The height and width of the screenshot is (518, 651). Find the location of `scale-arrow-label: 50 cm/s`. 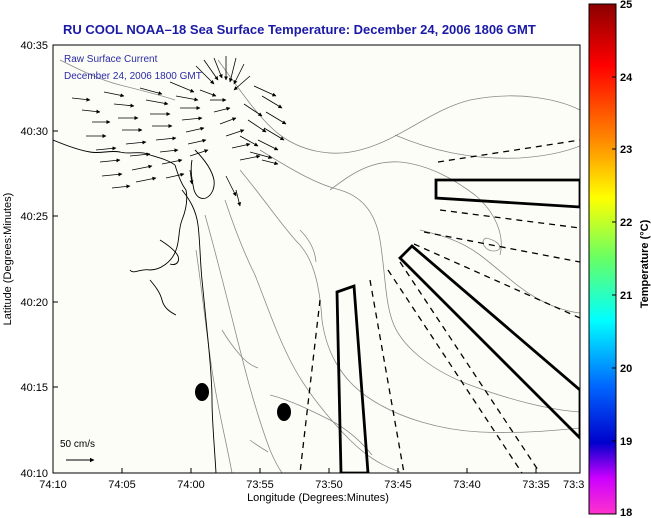

scale-arrow-label: 50 cm/s is located at coordinates (77, 444).